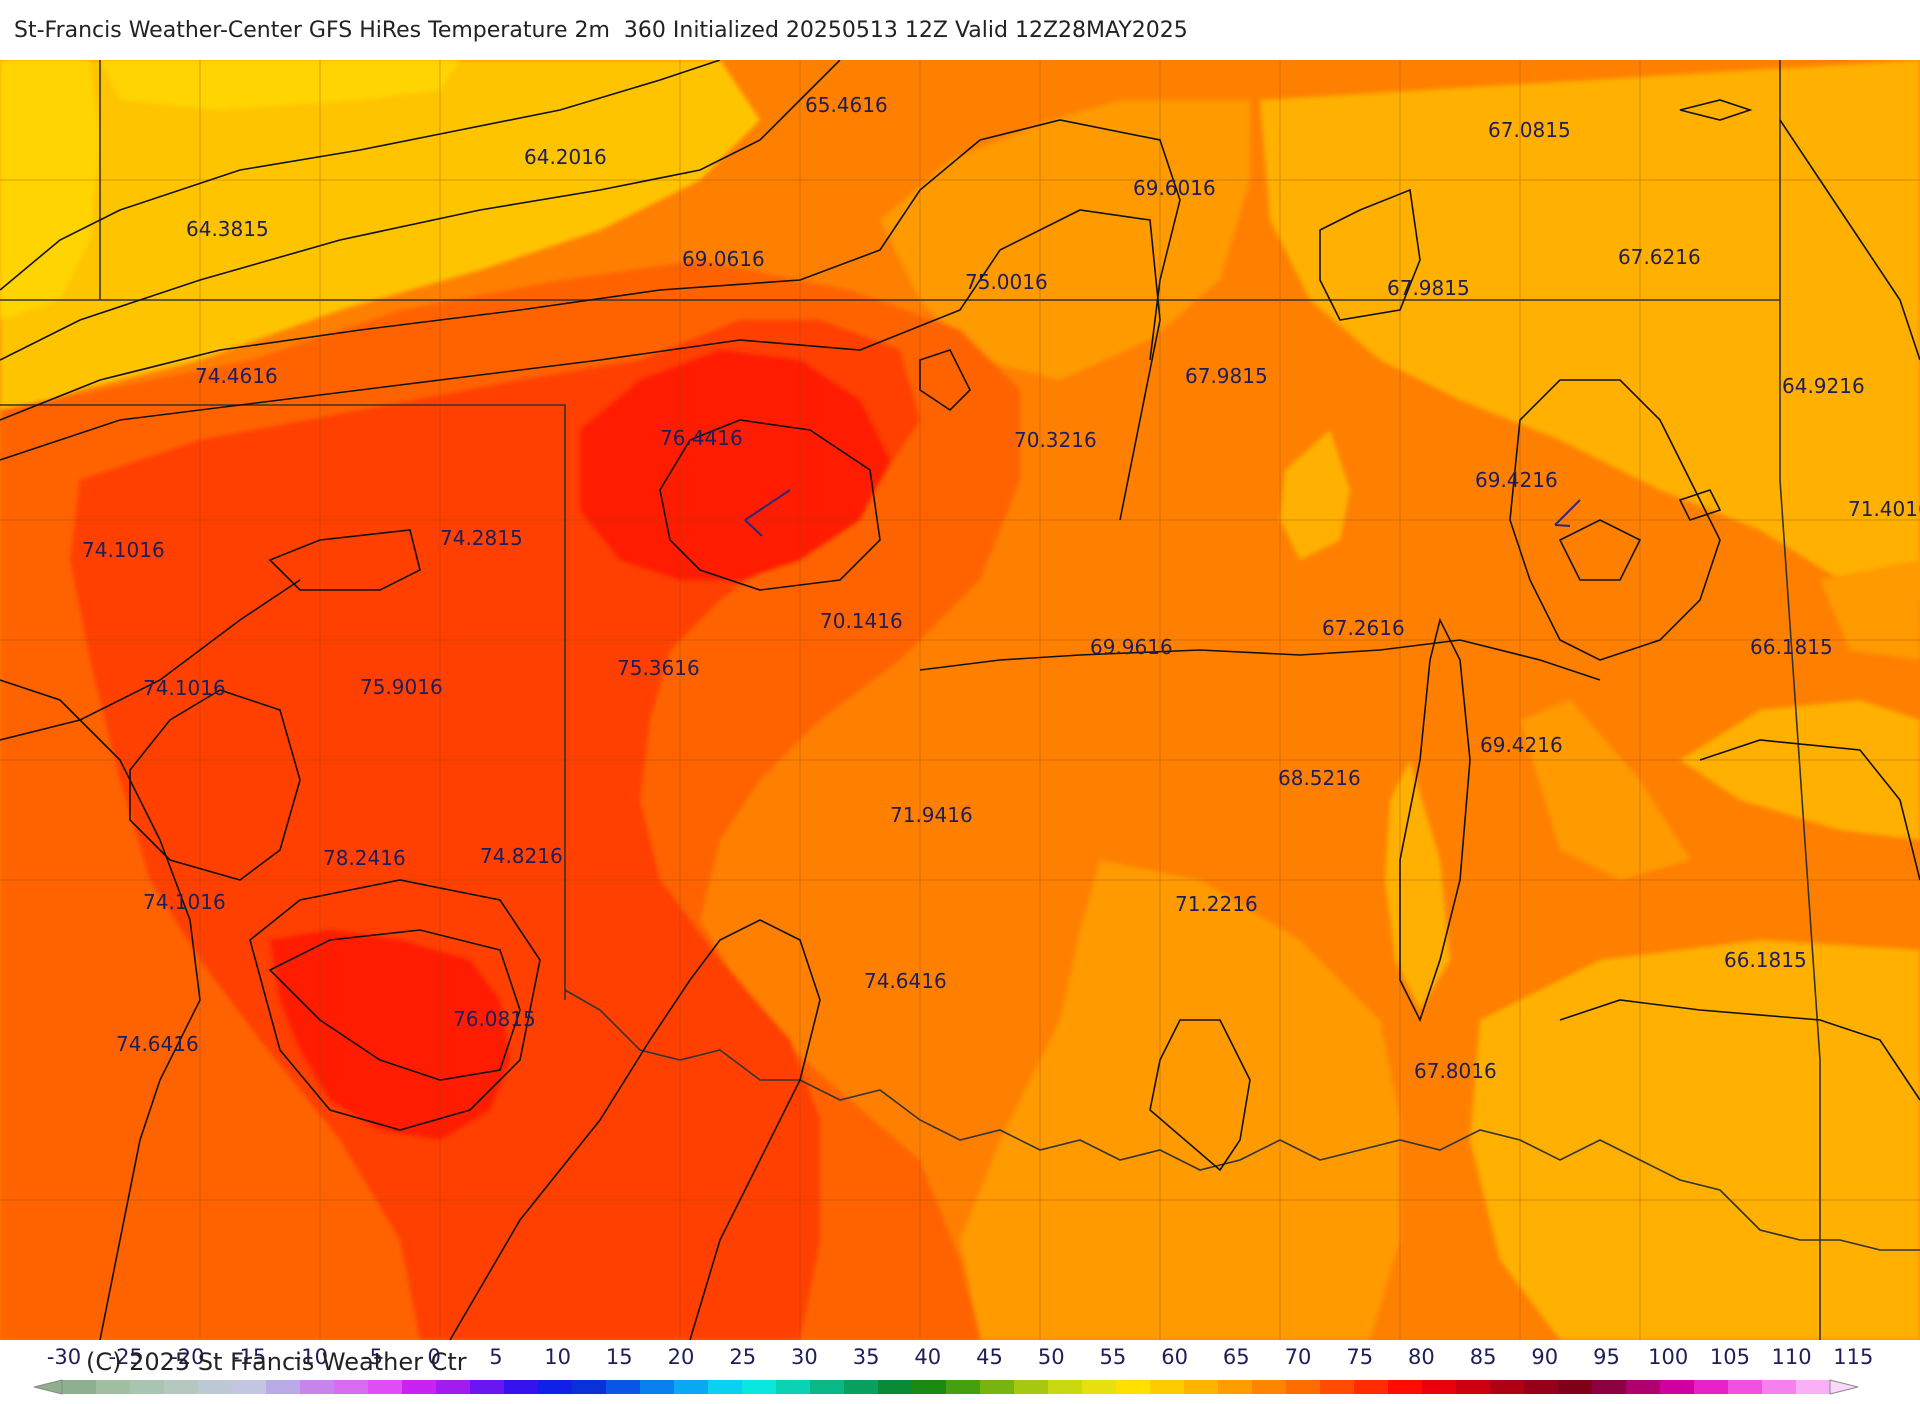 This screenshot has height=1404, width=1920. What do you see at coordinates (48, 1387) in the screenshot?
I see `colorbar-left-arrow` at bounding box center [48, 1387].